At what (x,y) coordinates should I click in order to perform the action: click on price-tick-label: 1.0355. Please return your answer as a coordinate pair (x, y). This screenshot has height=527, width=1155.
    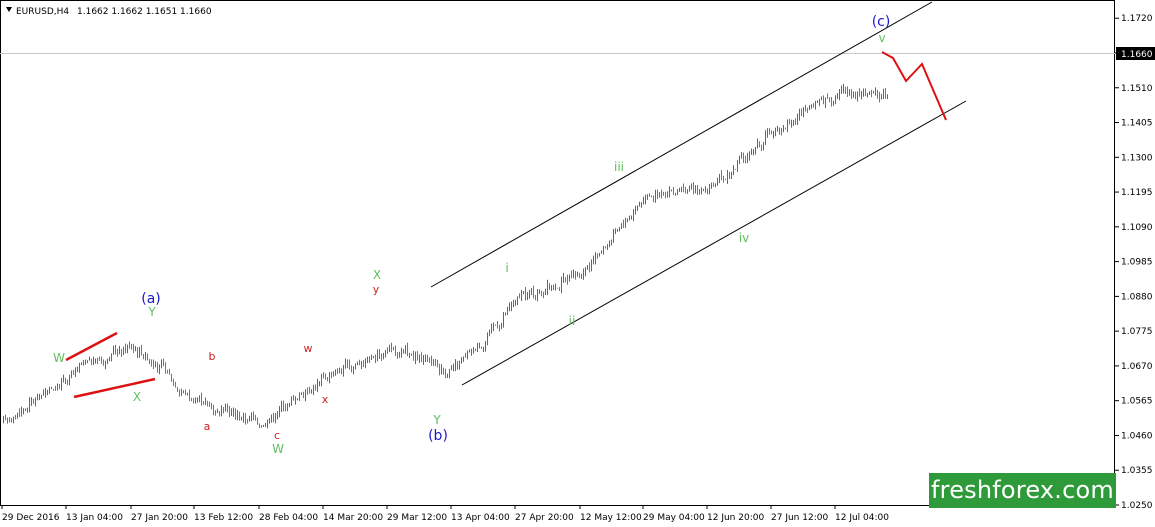
    Looking at the image, I should click on (1137, 471).